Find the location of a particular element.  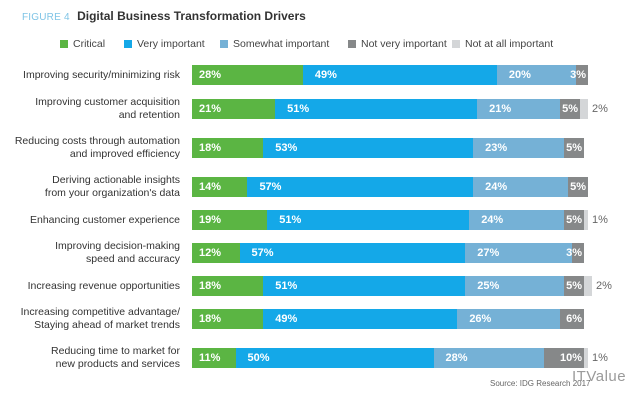

data-label: 11% is located at coordinates (210, 358).